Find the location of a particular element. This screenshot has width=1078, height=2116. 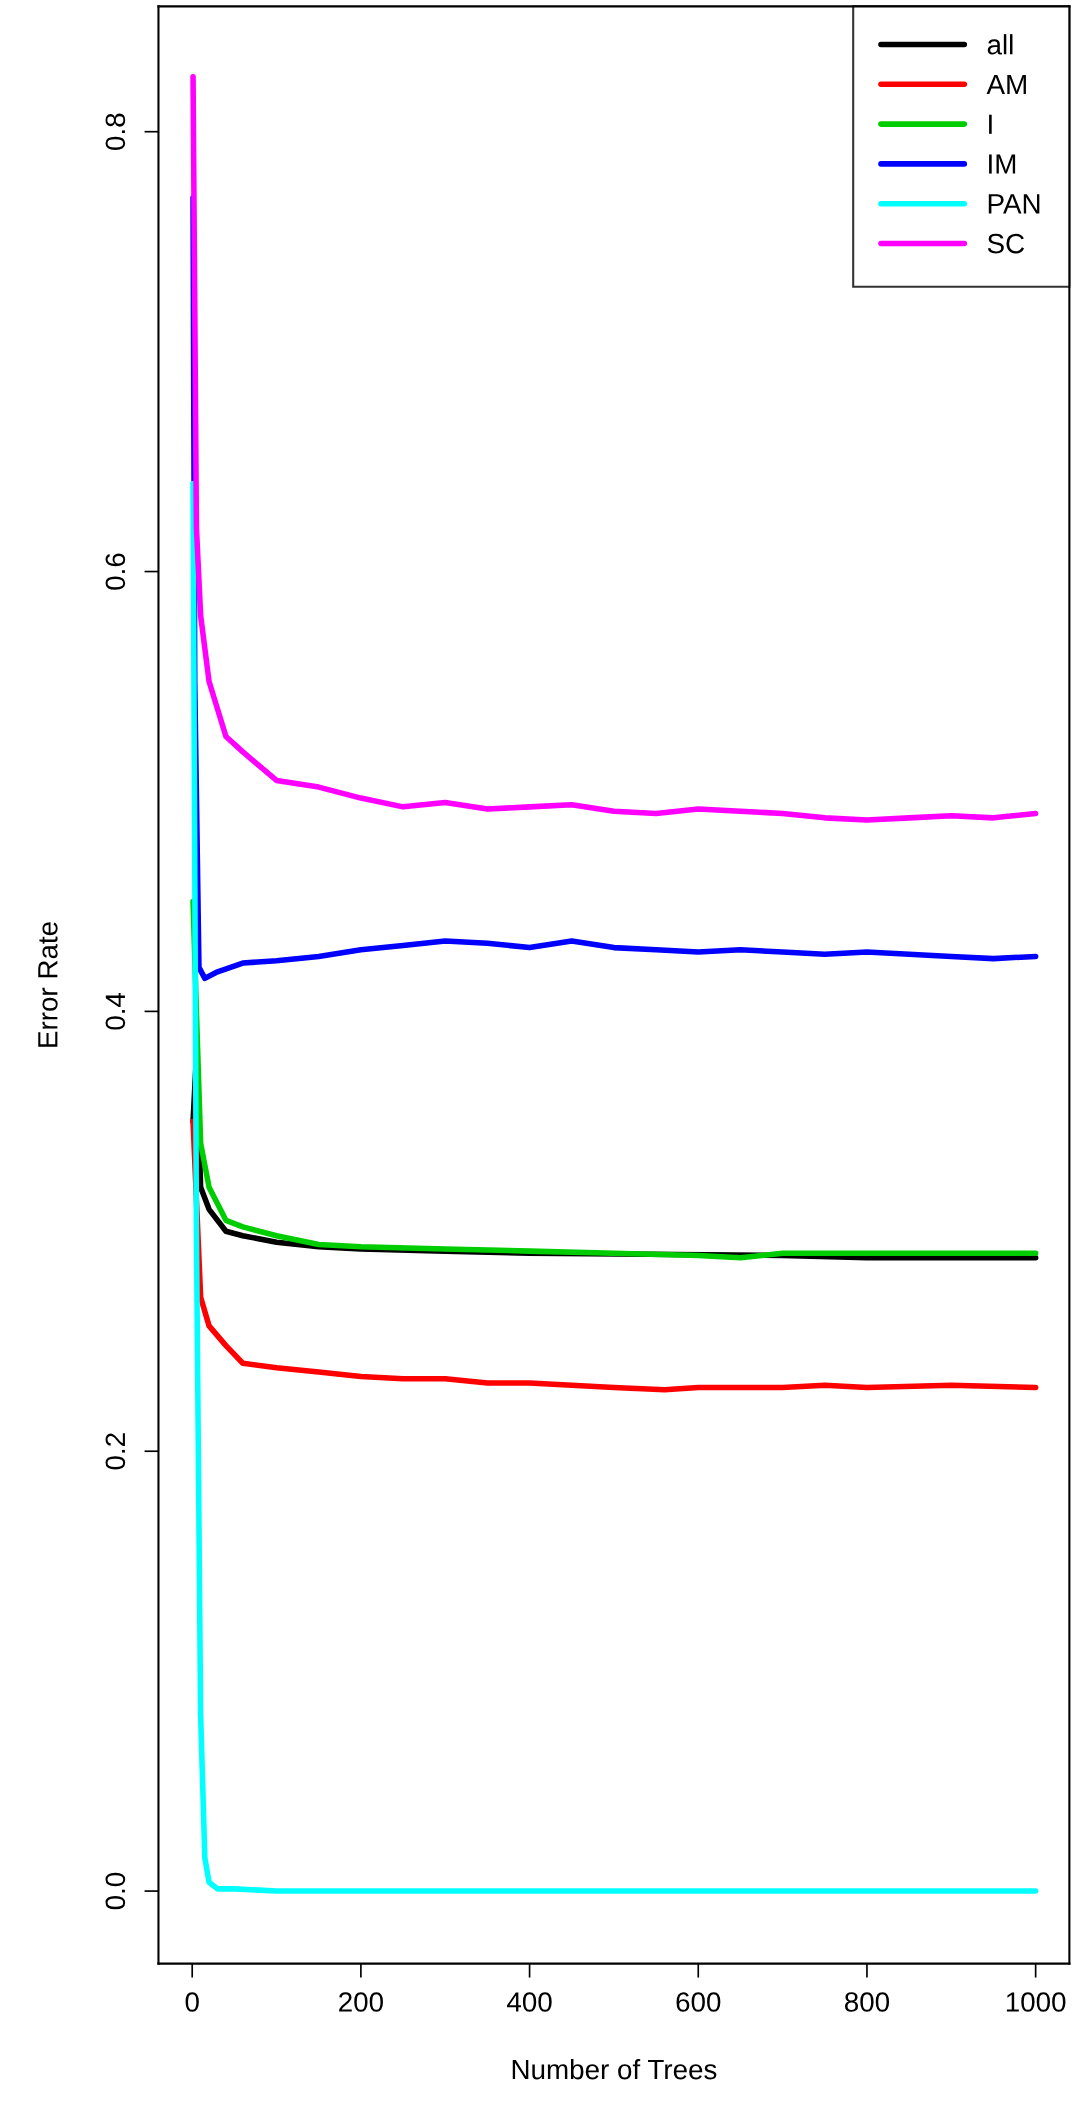

x-tick-label: 800 is located at coordinates (867, 2002).